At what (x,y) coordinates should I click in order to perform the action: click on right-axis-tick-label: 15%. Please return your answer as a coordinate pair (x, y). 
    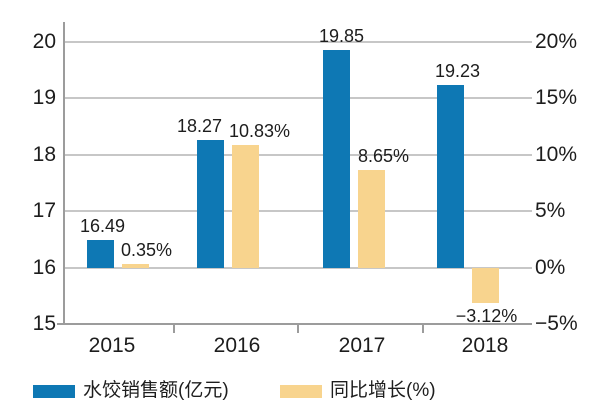
    Looking at the image, I should click on (556, 98).